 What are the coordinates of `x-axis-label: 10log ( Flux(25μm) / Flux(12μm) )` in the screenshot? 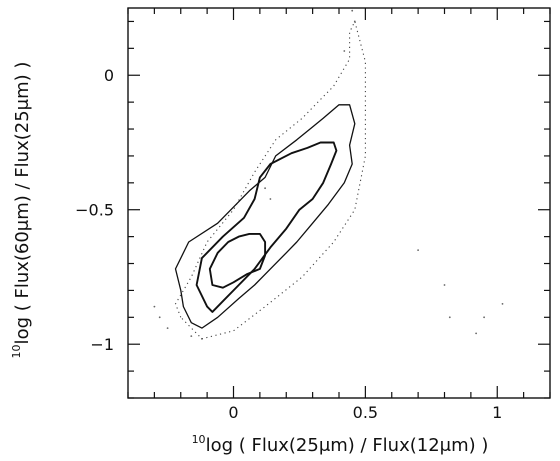 It's located at (340, 444).